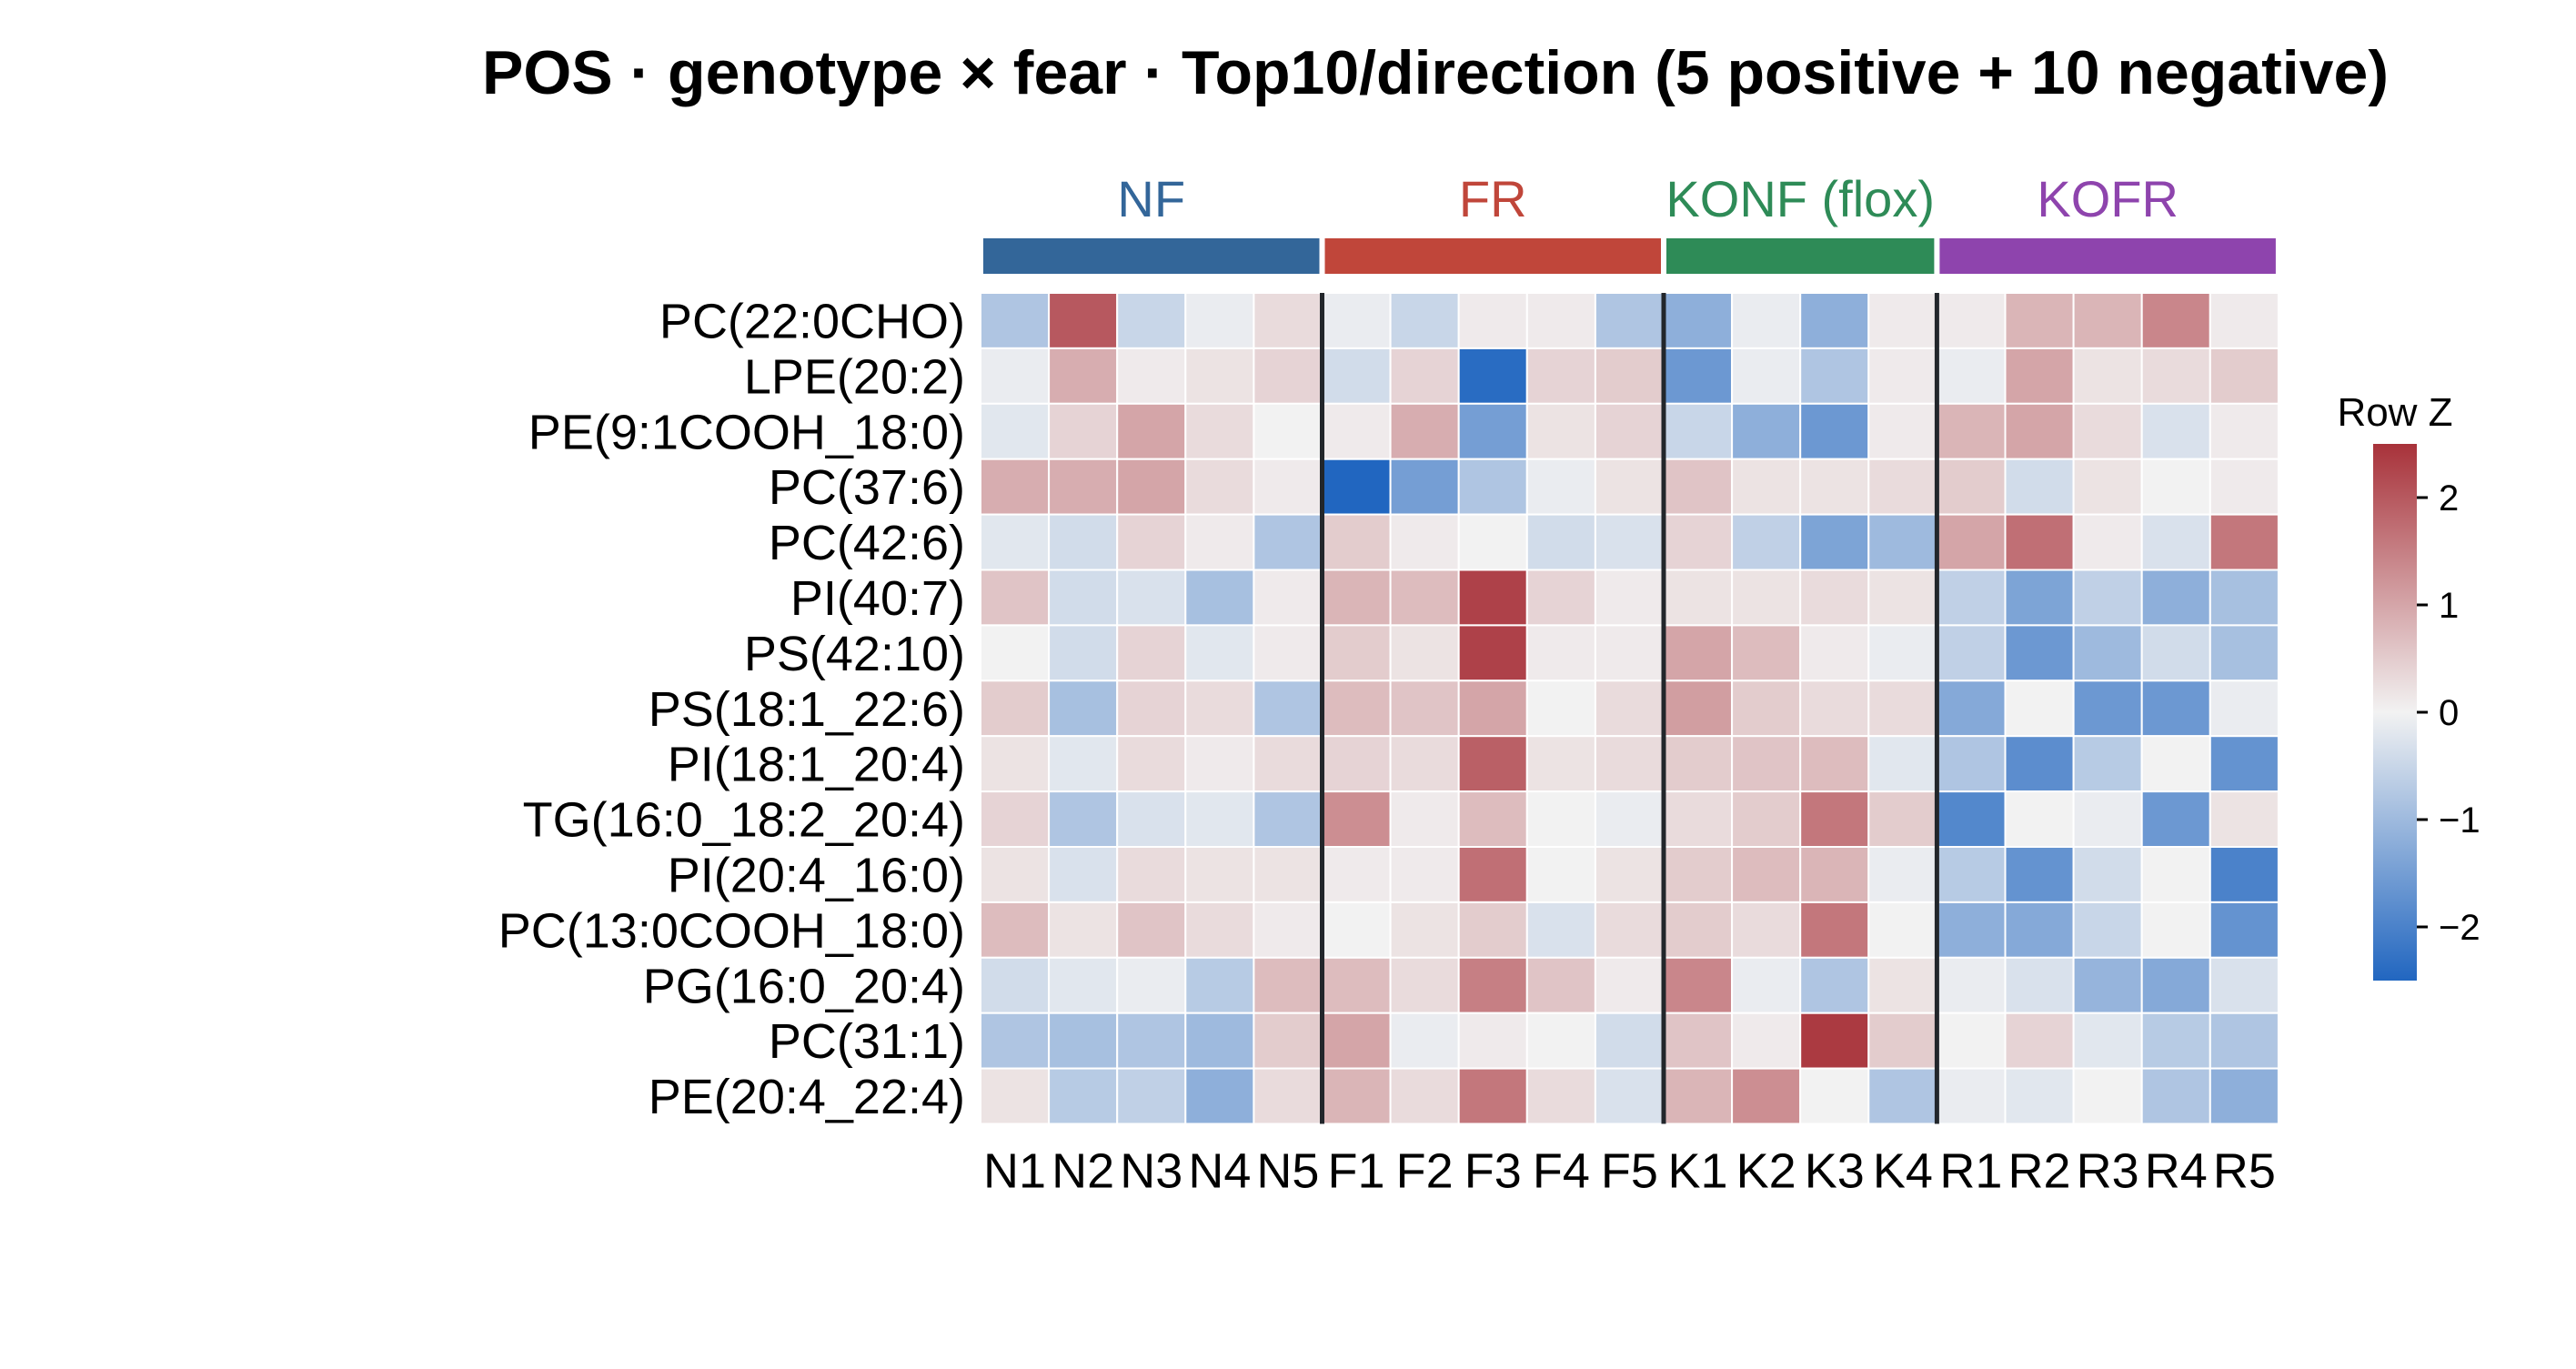  I want to click on colorbar-tick-label: 0, so click(2449, 713).